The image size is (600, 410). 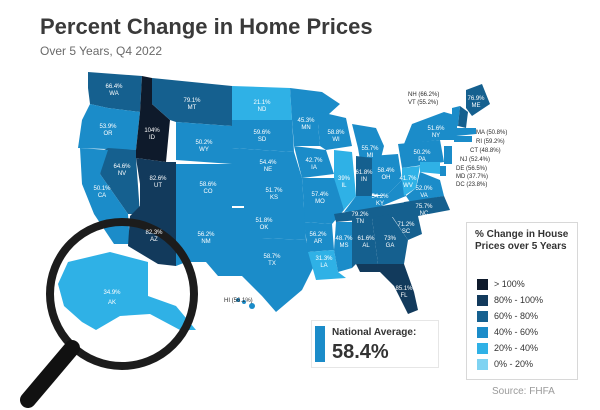 What do you see at coordinates (436, 129) in the screenshot?
I see `label-ny-value: 51.6%` at bounding box center [436, 129].